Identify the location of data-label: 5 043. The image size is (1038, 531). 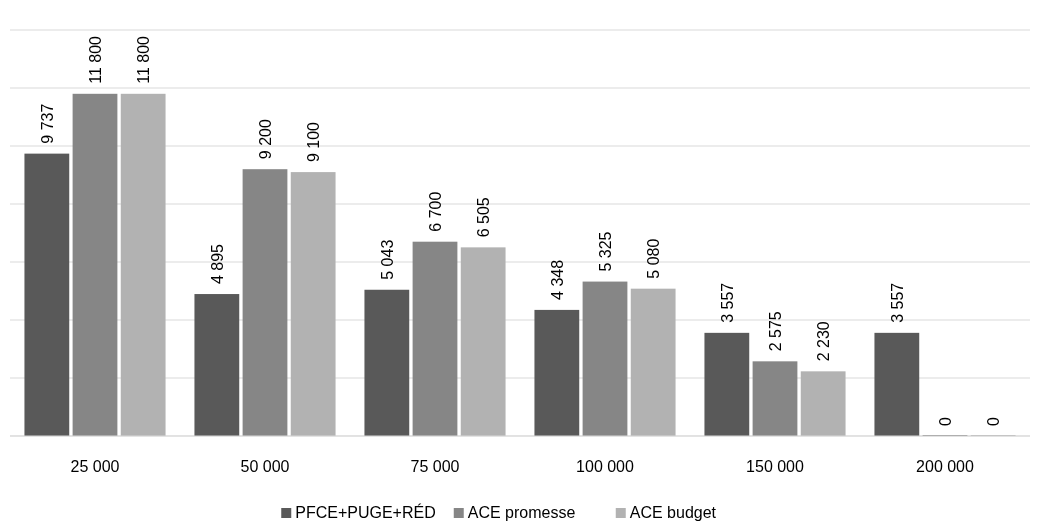
(387, 259).